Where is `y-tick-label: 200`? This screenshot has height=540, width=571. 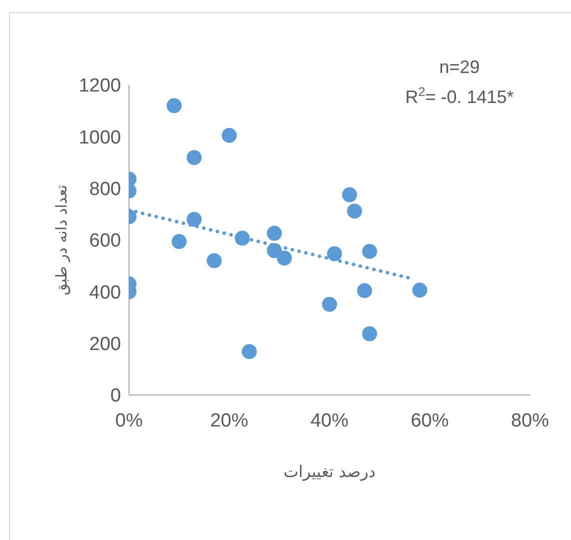 y-tick-label: 200 is located at coordinates (105, 345).